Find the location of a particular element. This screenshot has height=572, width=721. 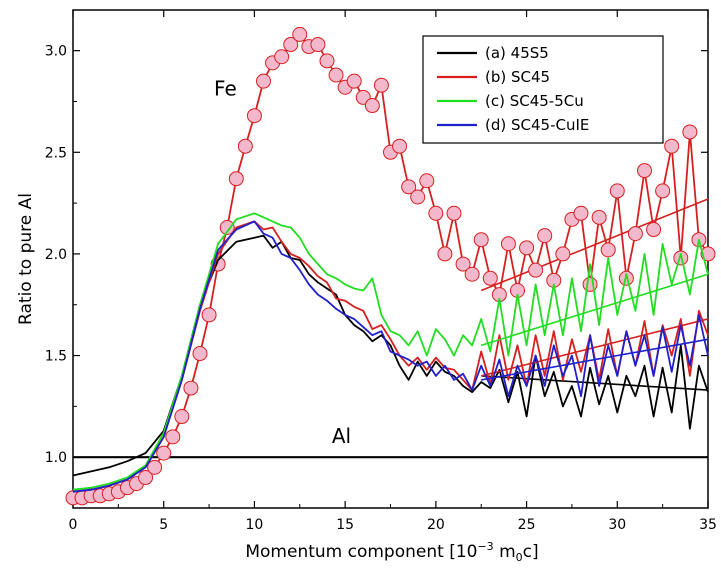

y-tick-label: 1.0 is located at coordinates (56, 458).